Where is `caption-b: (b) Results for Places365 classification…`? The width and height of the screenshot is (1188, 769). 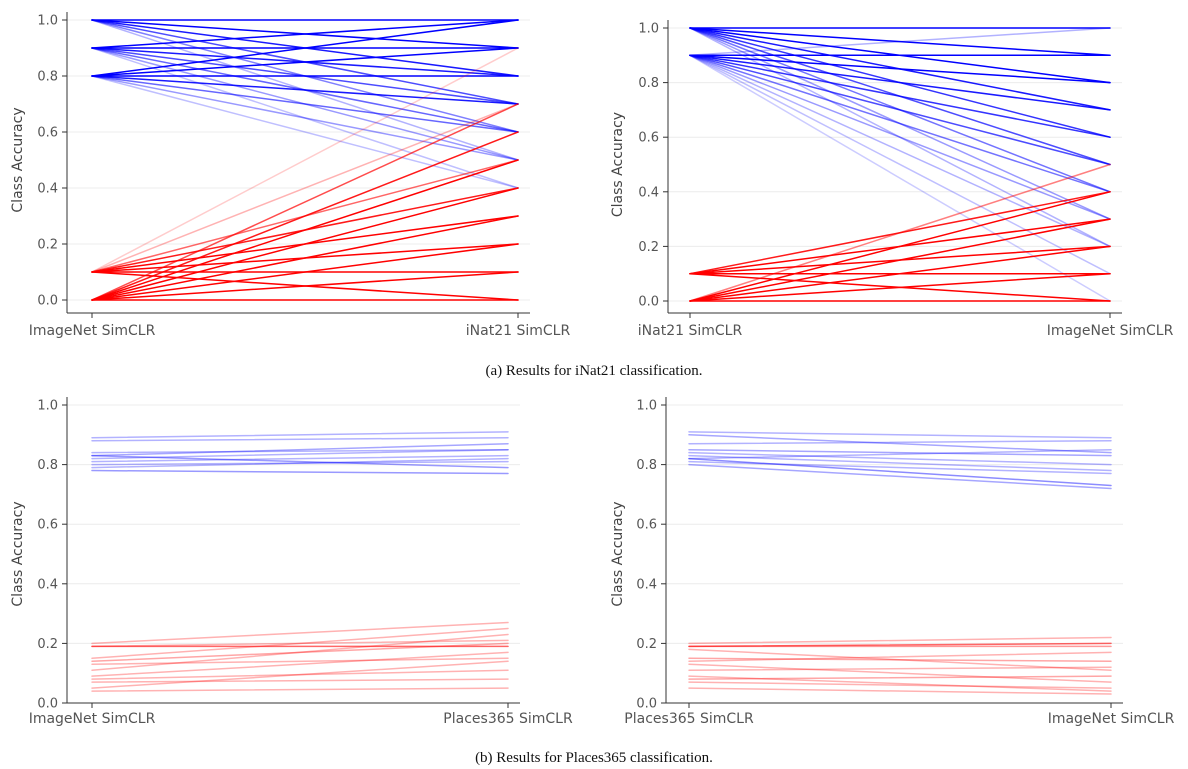
caption-b: (b) Results for Places365 classification… is located at coordinates (594, 758).